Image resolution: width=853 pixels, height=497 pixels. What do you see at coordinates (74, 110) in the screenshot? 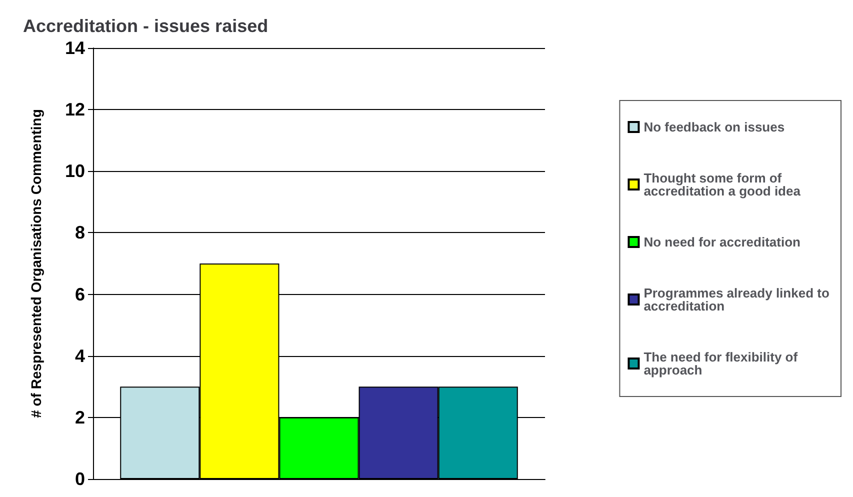
I see `y-tick-label: 12` at bounding box center [74, 110].